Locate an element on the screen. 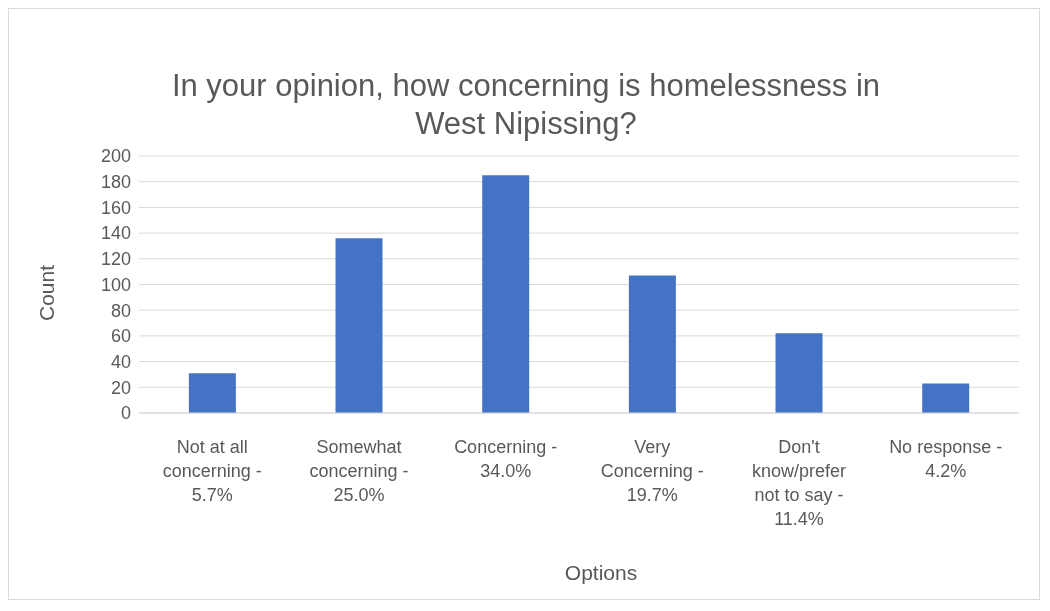 This screenshot has height=611, width=1050. y-tick-label: 20 is located at coordinates (120, 387).